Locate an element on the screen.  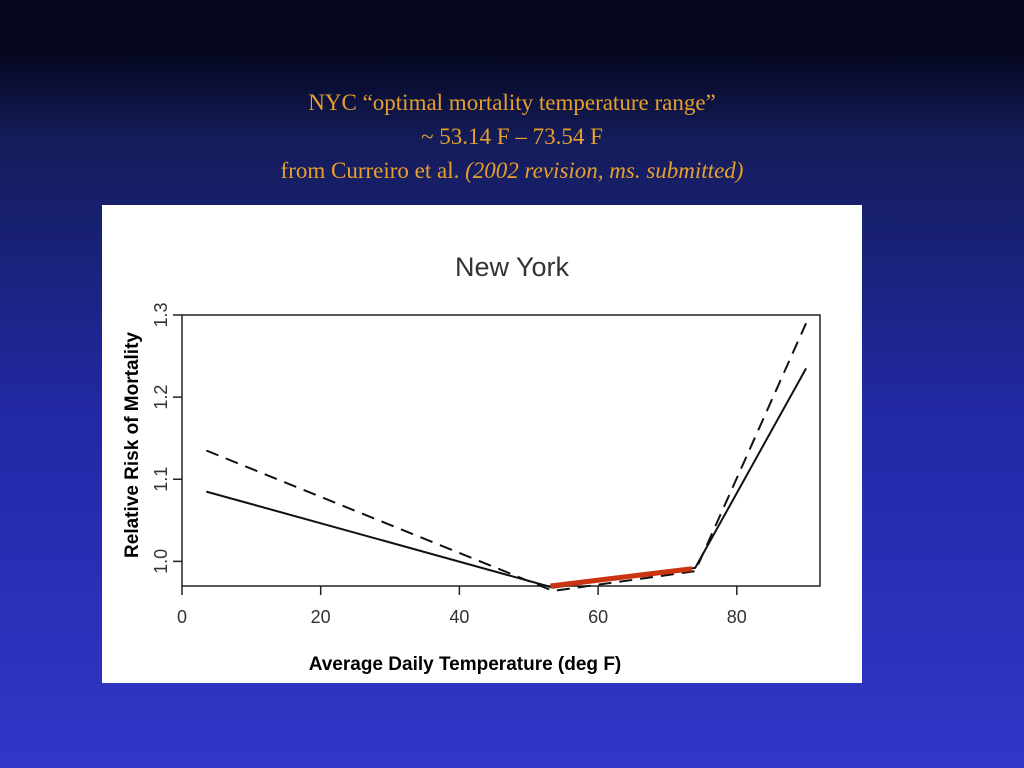
x-tick-label-0: 0 is located at coordinates (182, 617).